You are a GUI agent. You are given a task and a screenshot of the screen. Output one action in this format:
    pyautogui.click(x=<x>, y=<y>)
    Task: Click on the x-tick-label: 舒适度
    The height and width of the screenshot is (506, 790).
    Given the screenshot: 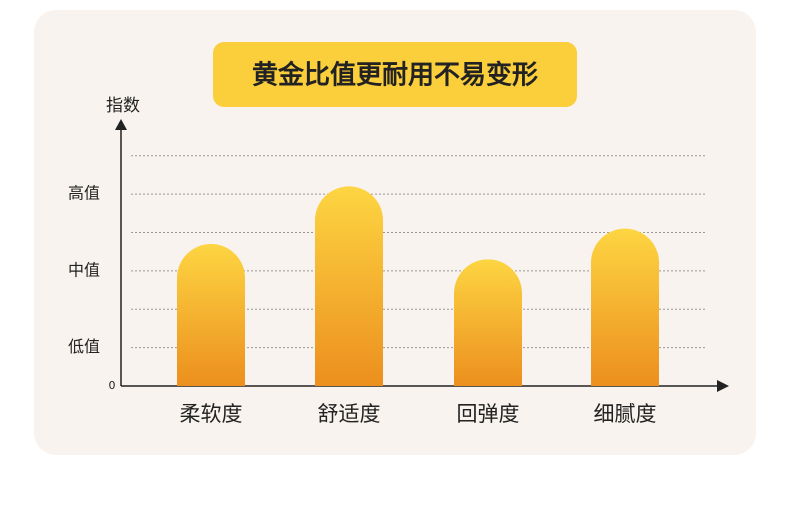 What is the action you would take?
    pyautogui.click(x=349, y=414)
    